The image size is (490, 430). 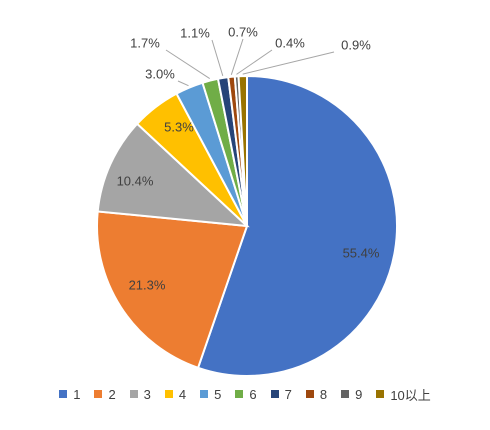 What do you see at coordinates (290, 42) in the screenshot?
I see `data-label-9: 0.4%` at bounding box center [290, 42].